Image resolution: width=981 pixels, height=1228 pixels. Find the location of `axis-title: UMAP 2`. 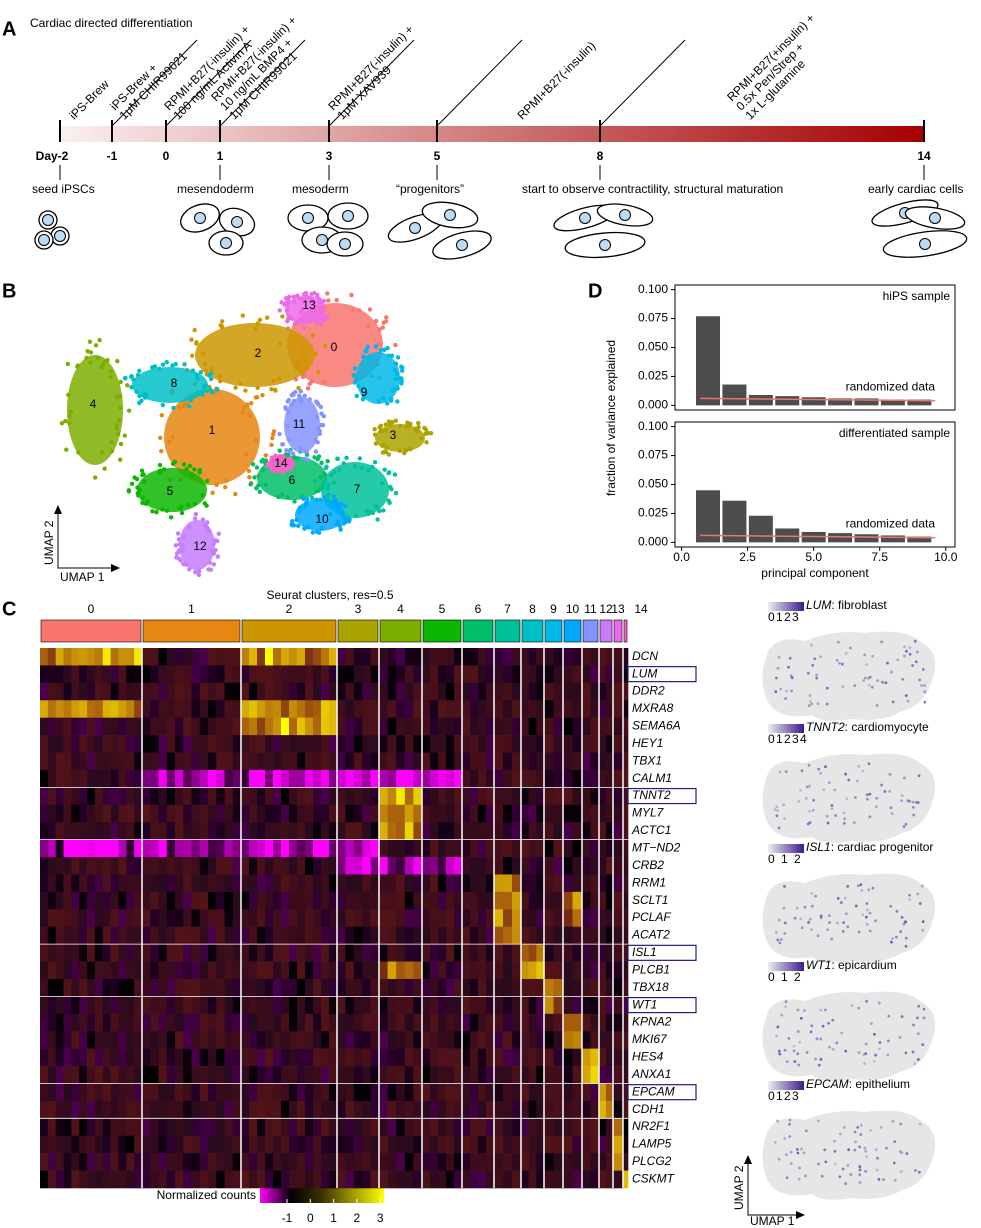

axis-title: UMAP 2 is located at coordinates (739, 1187).